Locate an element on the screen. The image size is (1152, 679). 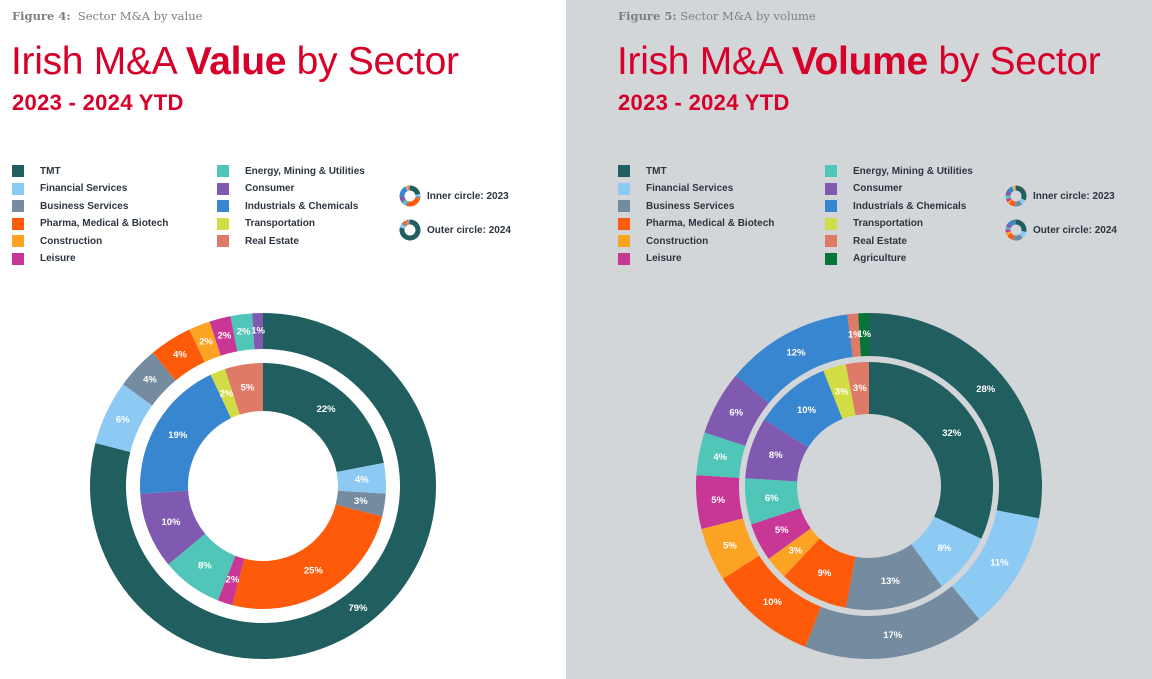
legend-label: Business Services is located at coordinates (84, 206).